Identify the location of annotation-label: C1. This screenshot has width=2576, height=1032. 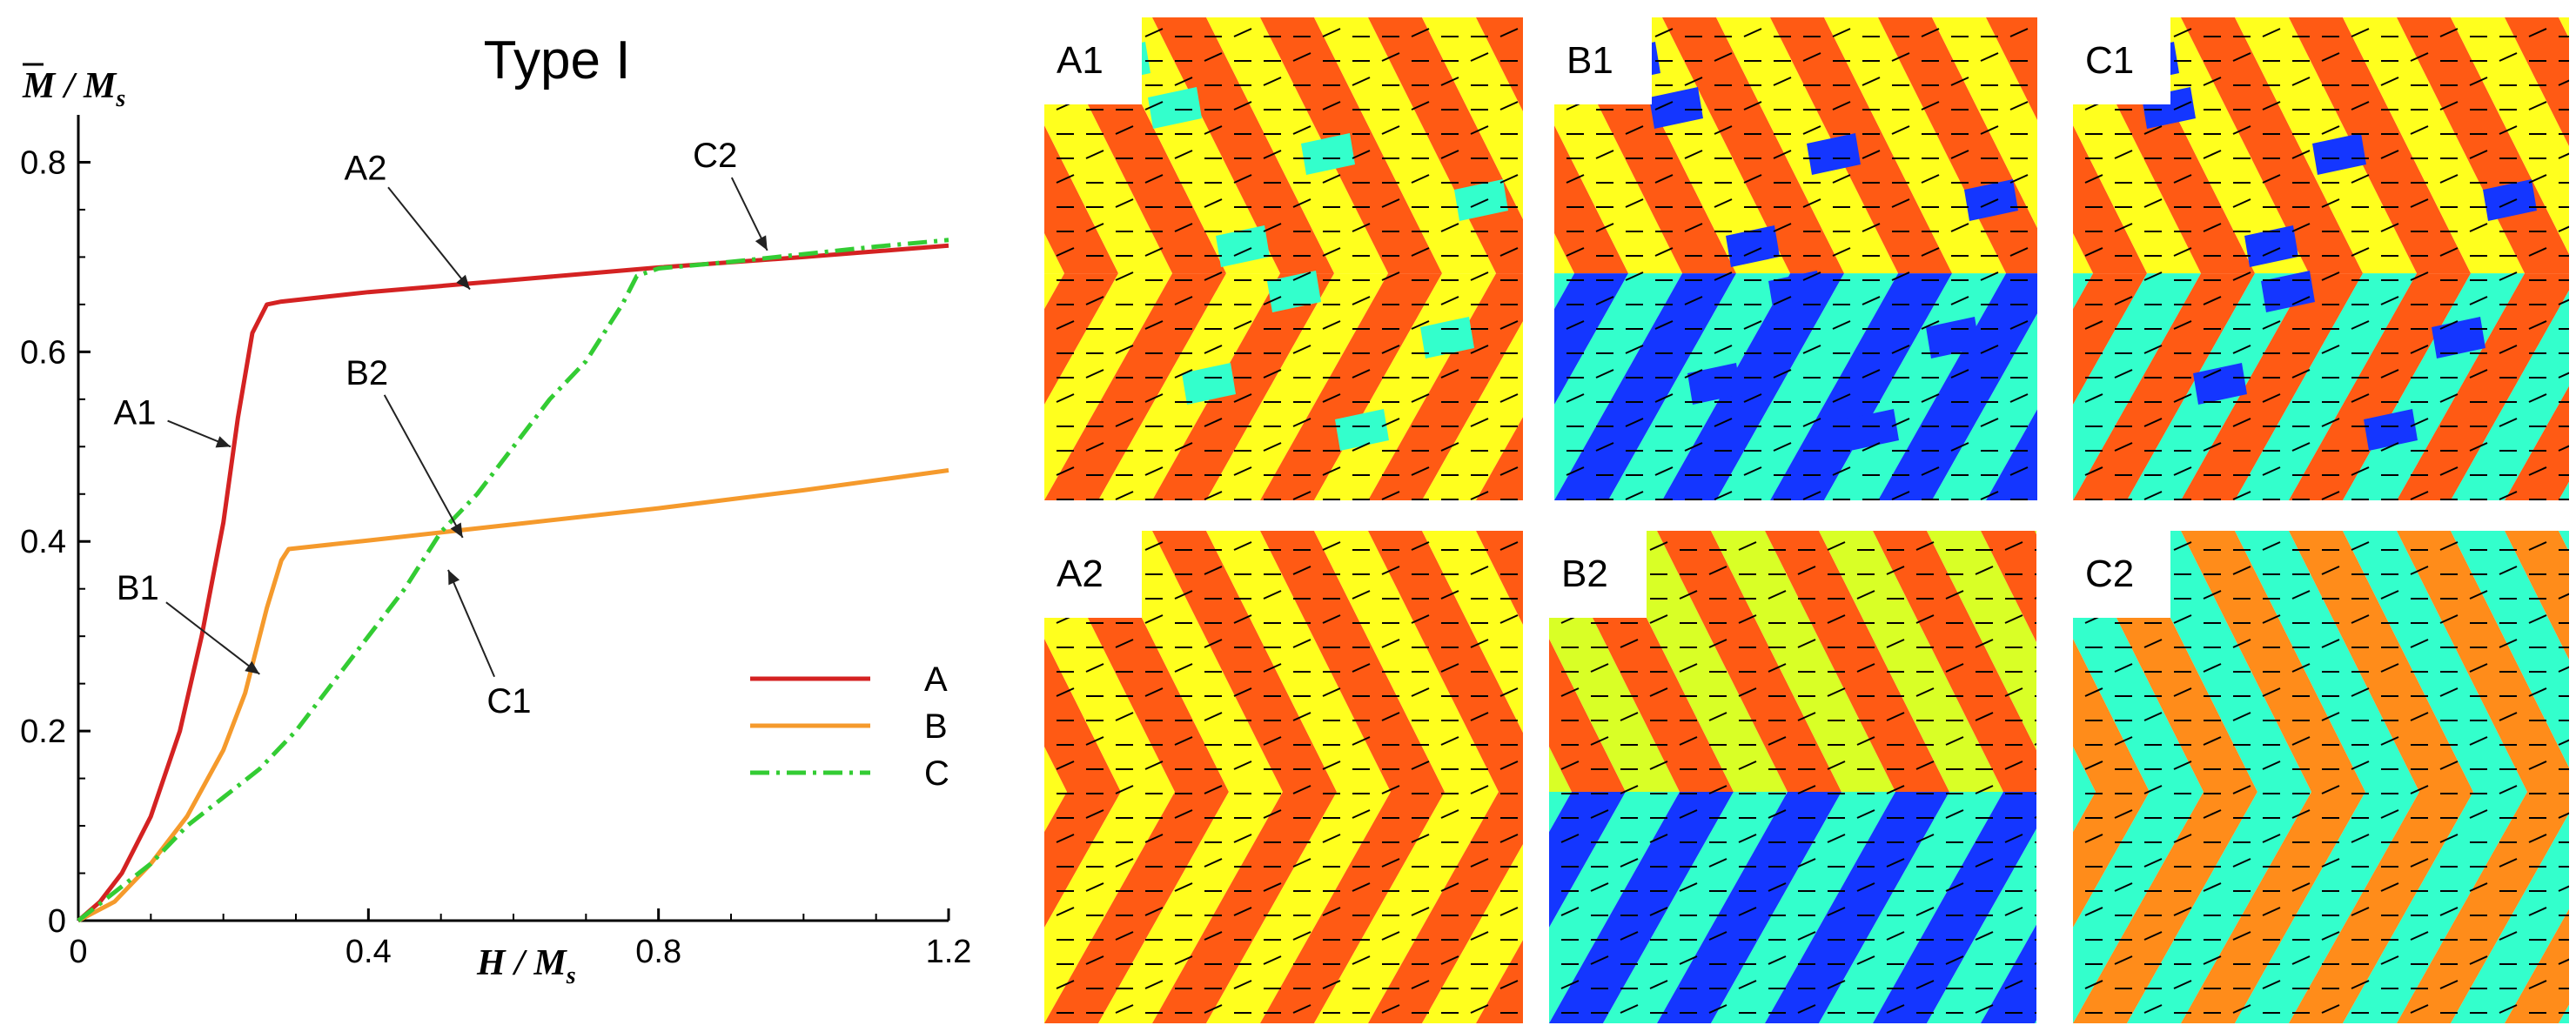
(509, 701).